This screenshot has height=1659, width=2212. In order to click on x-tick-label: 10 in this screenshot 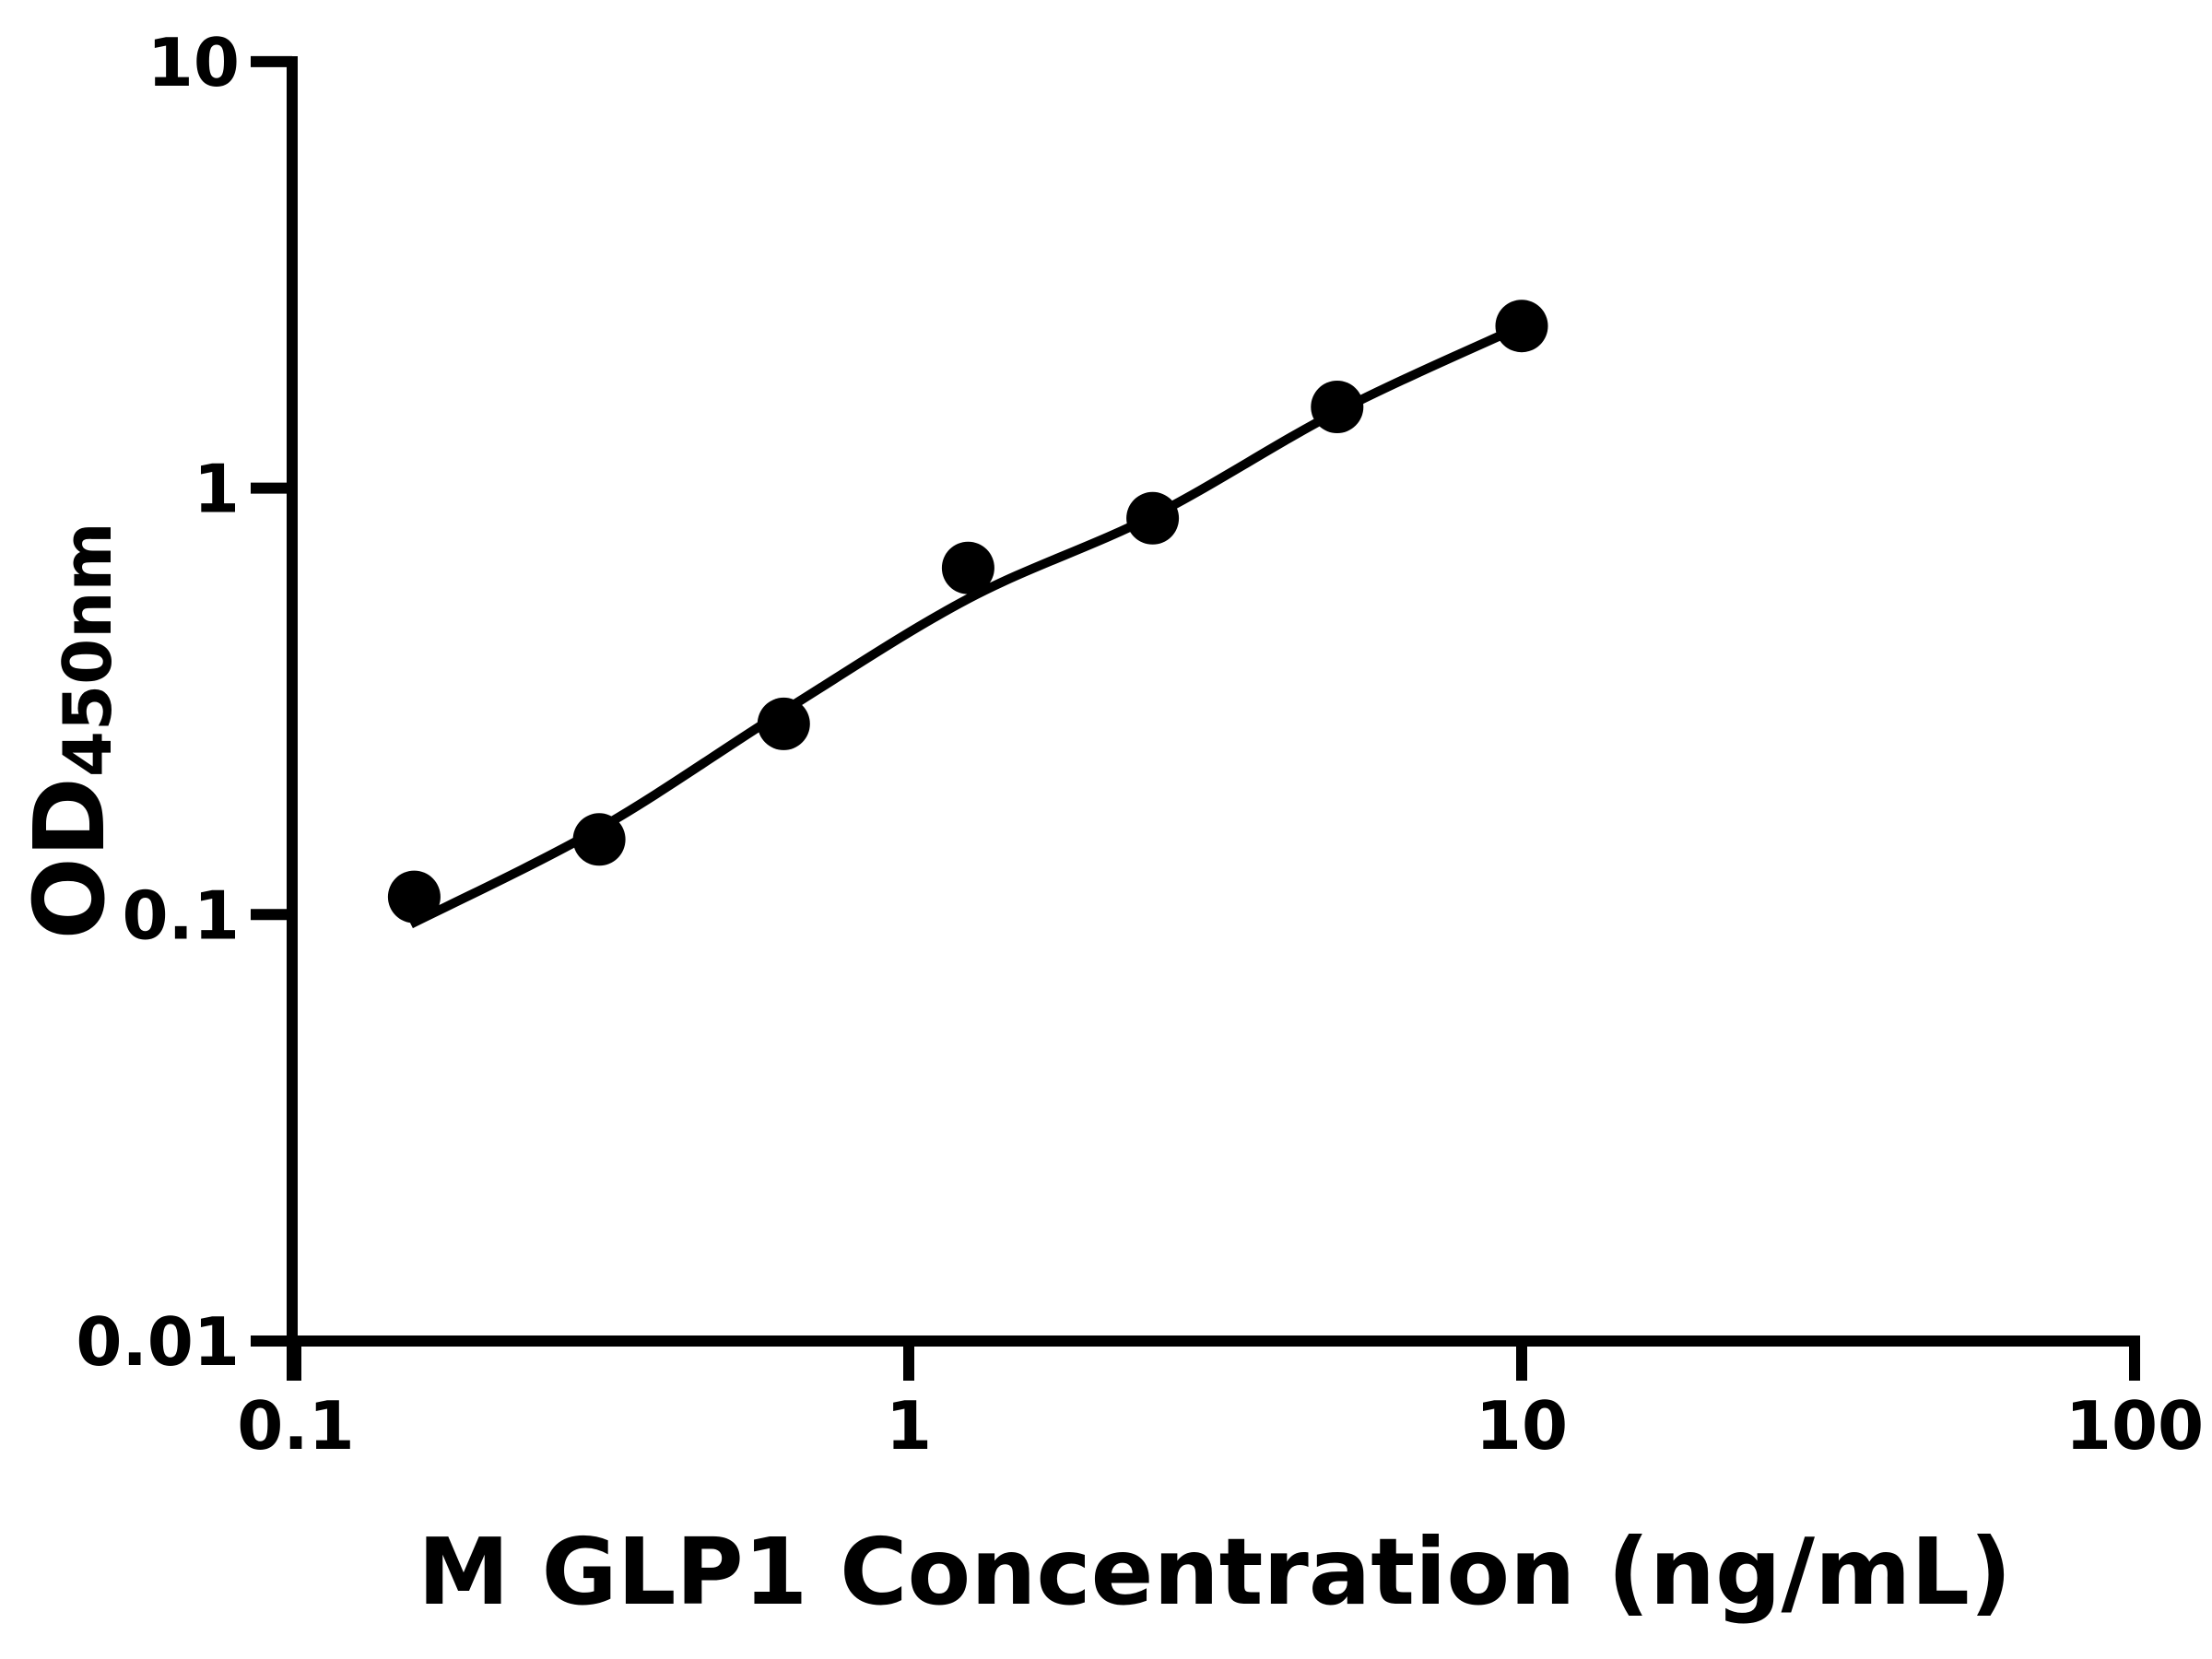, I will do `click(1522, 1426)`.